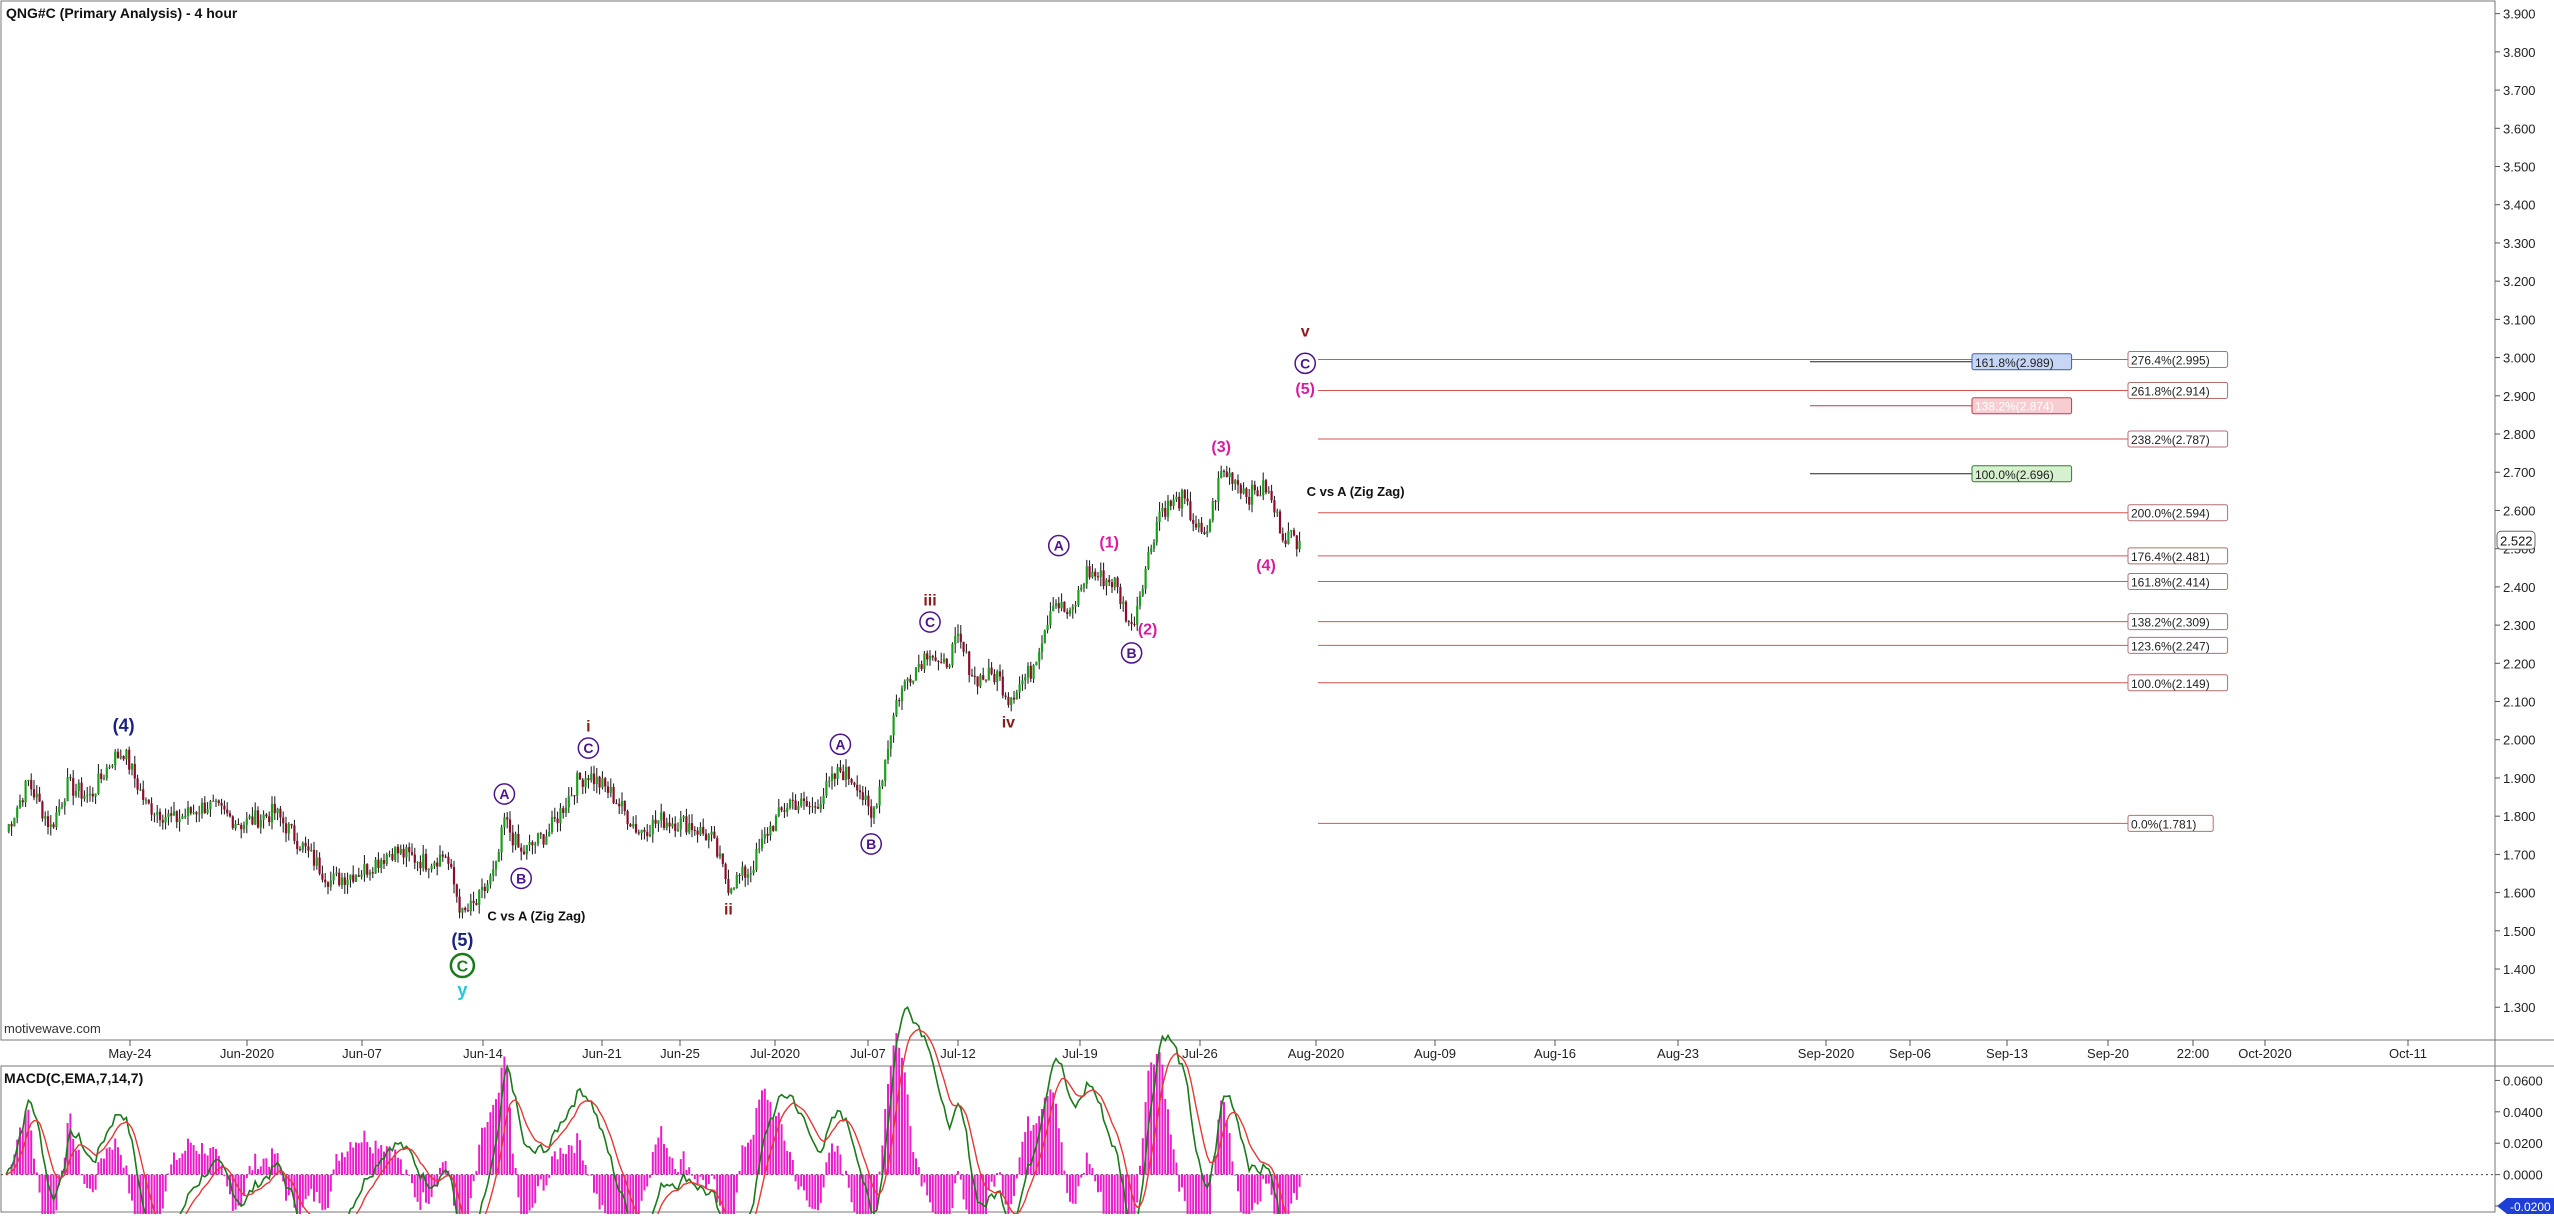 The height and width of the screenshot is (1219, 2554). I want to click on fib-level-label: 261.8%(2.914), so click(2170, 391).